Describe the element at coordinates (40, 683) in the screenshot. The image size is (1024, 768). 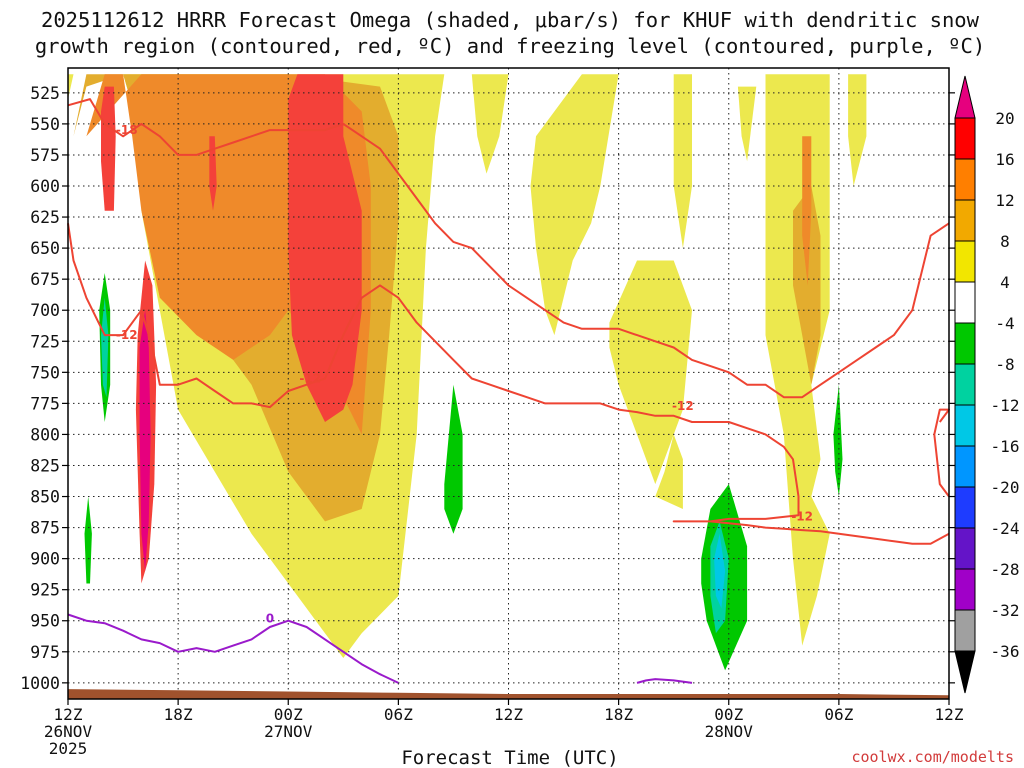
I see `y-tick-label: 1000` at that location.